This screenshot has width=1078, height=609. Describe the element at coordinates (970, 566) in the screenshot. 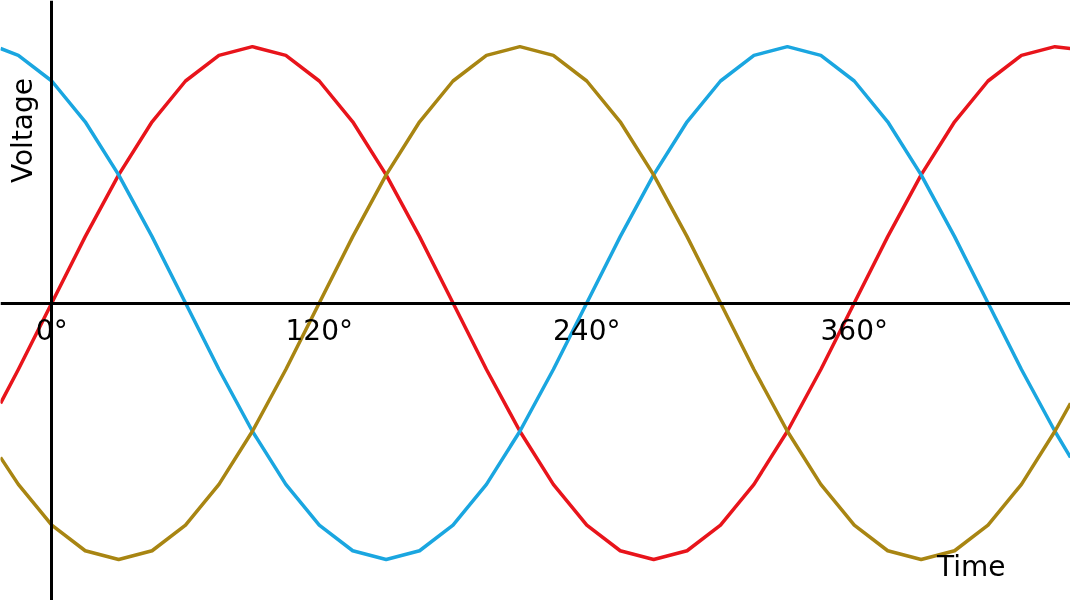

I see `x-axis-title: Time` at that location.